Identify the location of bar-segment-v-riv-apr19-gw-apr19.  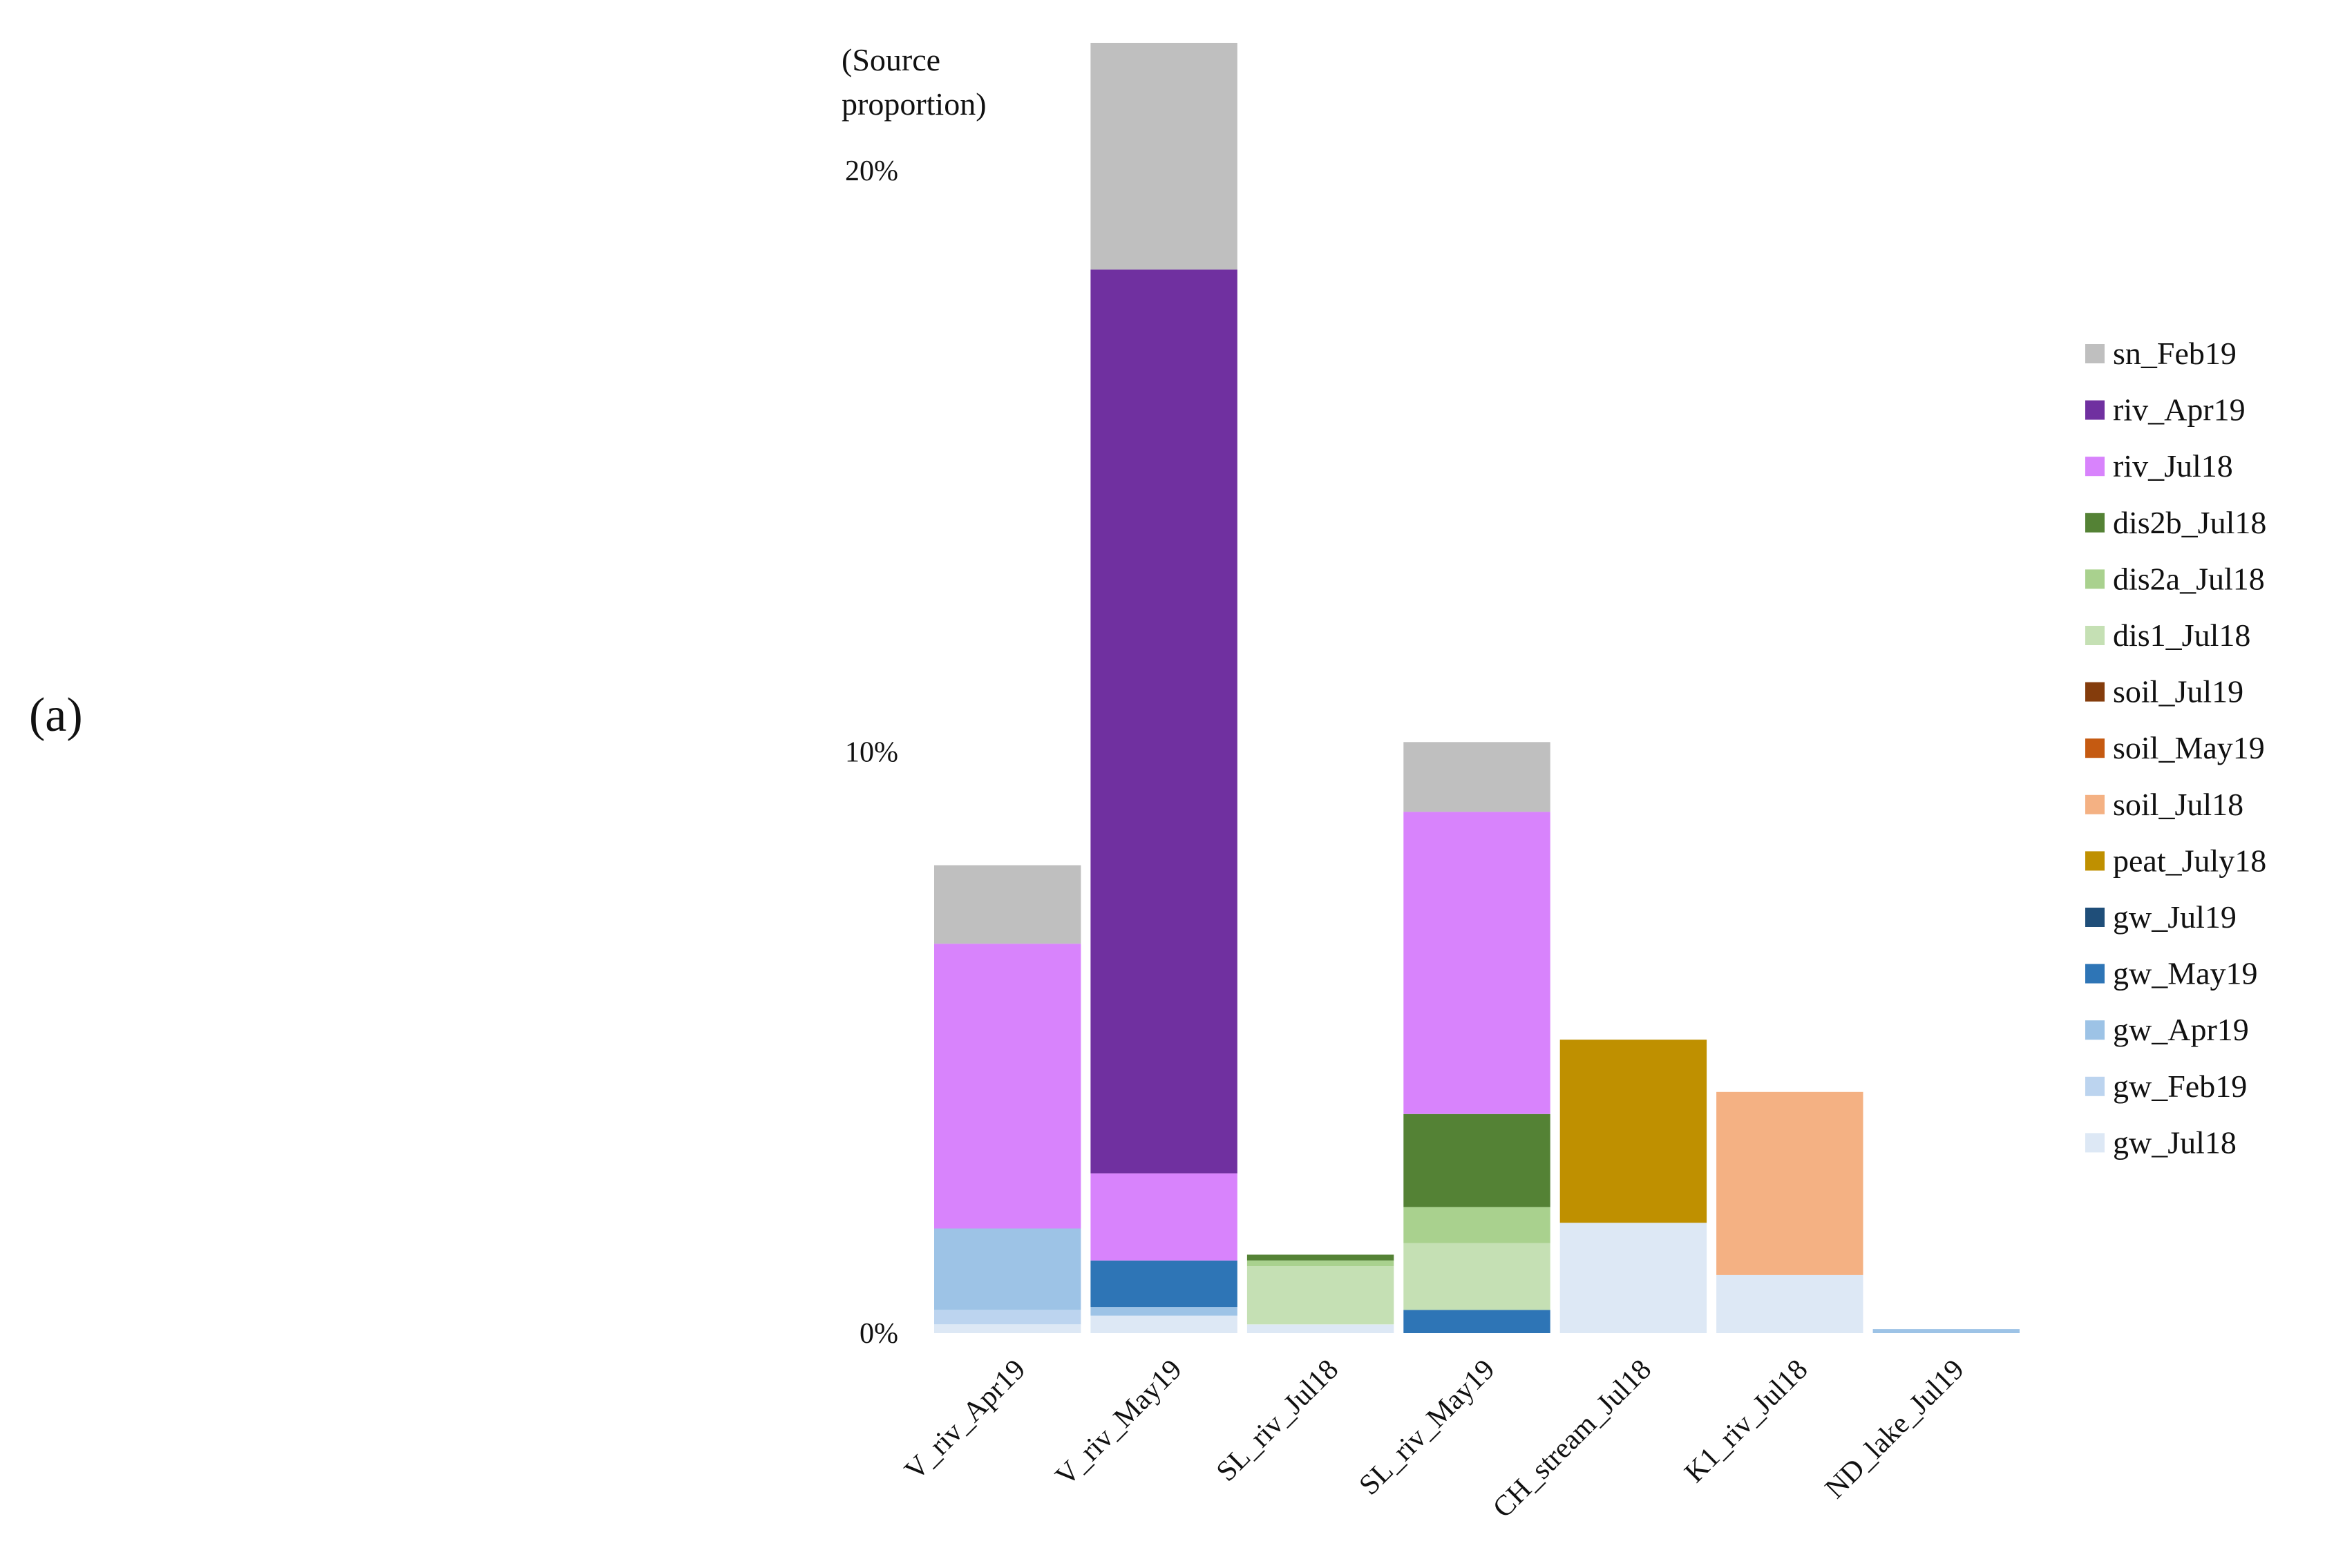
(1007, 1269).